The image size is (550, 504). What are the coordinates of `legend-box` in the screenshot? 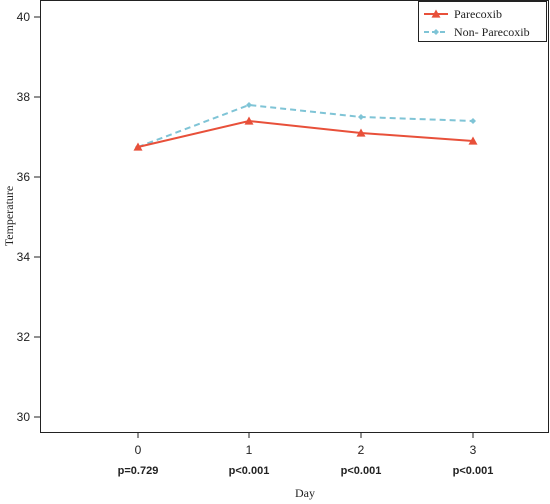 It's located at (482, 21).